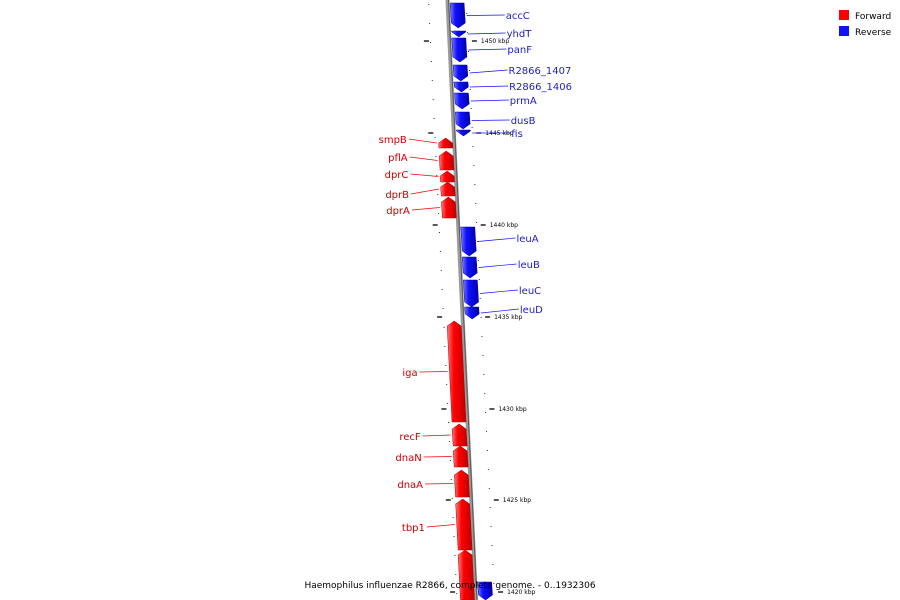  I want to click on legend-forward-label: Forward, so click(873, 17).